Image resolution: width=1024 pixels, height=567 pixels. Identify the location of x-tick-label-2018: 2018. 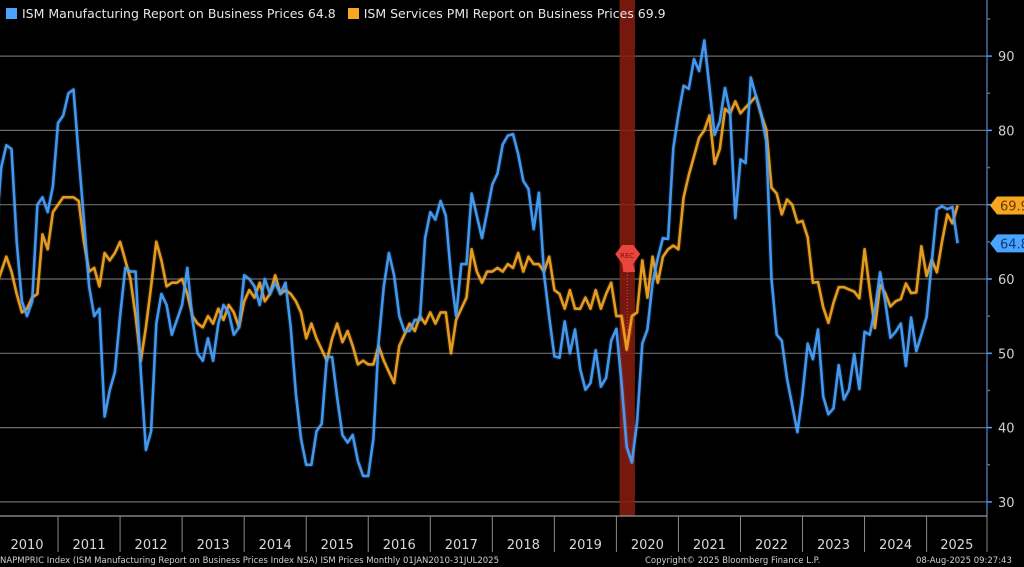
(523, 545).